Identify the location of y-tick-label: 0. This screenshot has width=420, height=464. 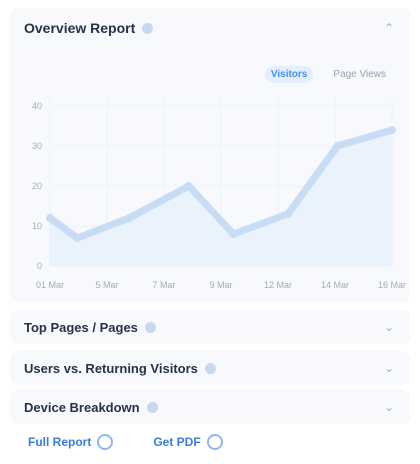
(39, 266).